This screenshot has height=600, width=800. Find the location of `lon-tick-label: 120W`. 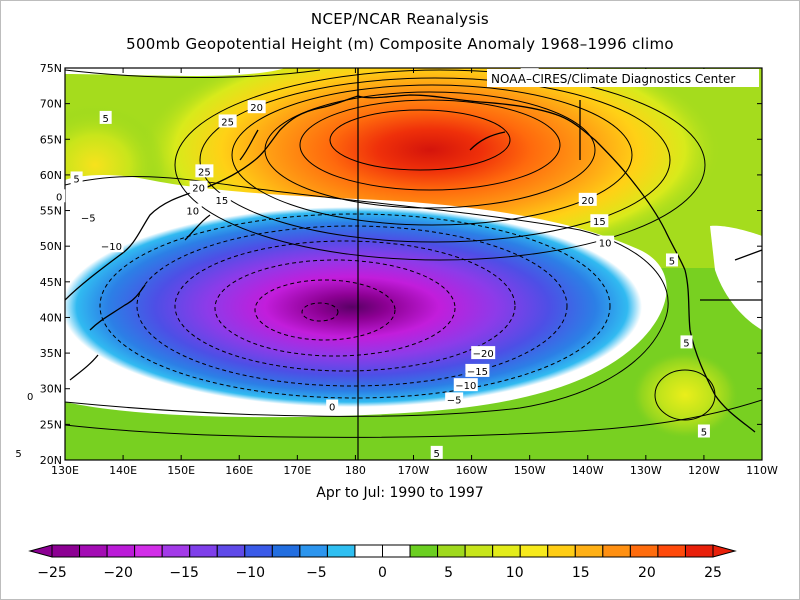

lon-tick-label: 120W is located at coordinates (704, 470).